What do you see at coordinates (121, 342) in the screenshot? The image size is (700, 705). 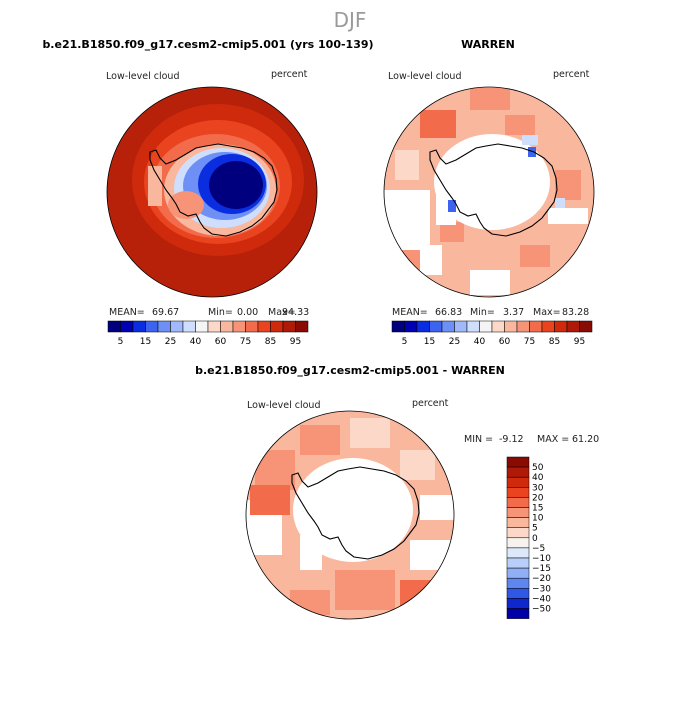 I see `panel1-colorbar-tick-label: 5` at bounding box center [121, 342].